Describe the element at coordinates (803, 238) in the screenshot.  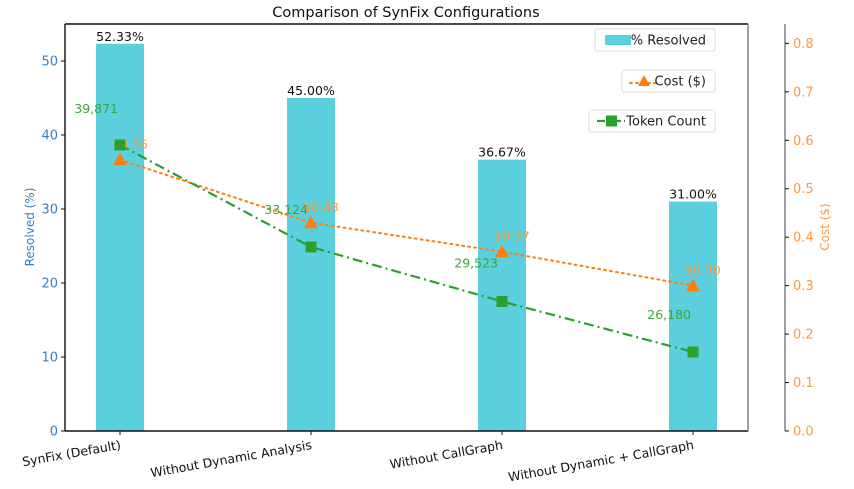
I see `y-tick-label-right: 0.4` at that location.